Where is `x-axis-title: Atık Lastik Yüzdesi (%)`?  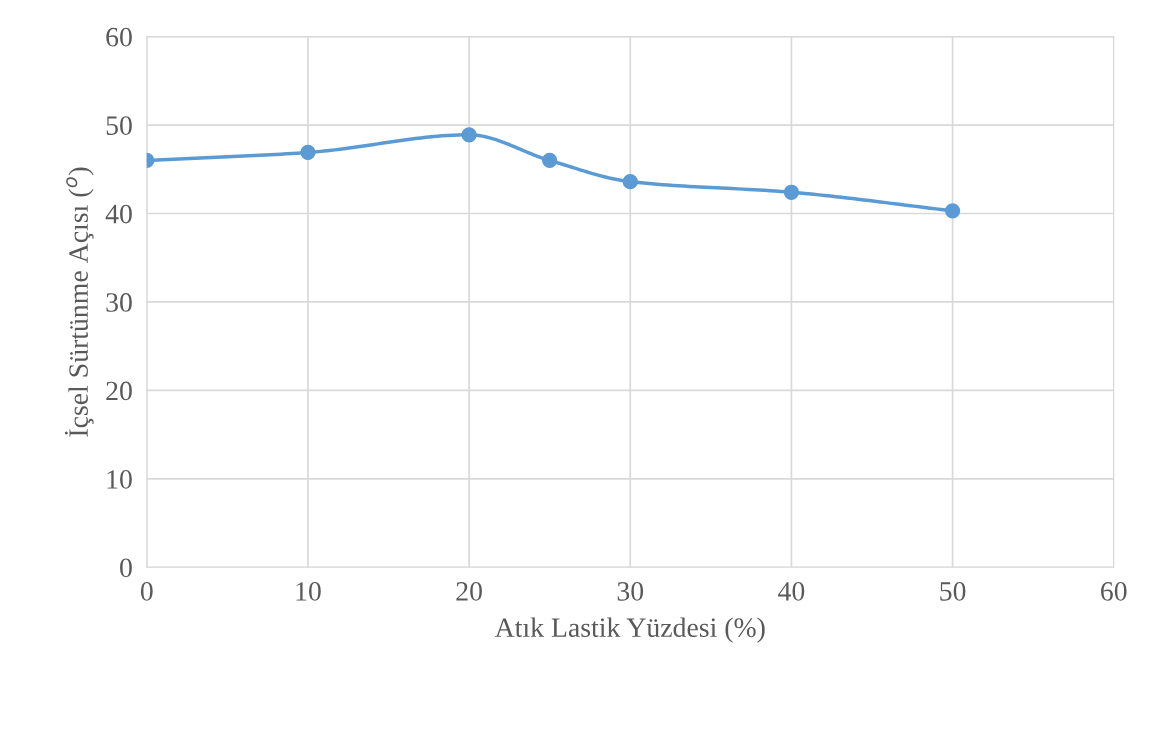
x-axis-title: Atık Lastik Yüzdesi (%) is located at coordinates (629, 630).